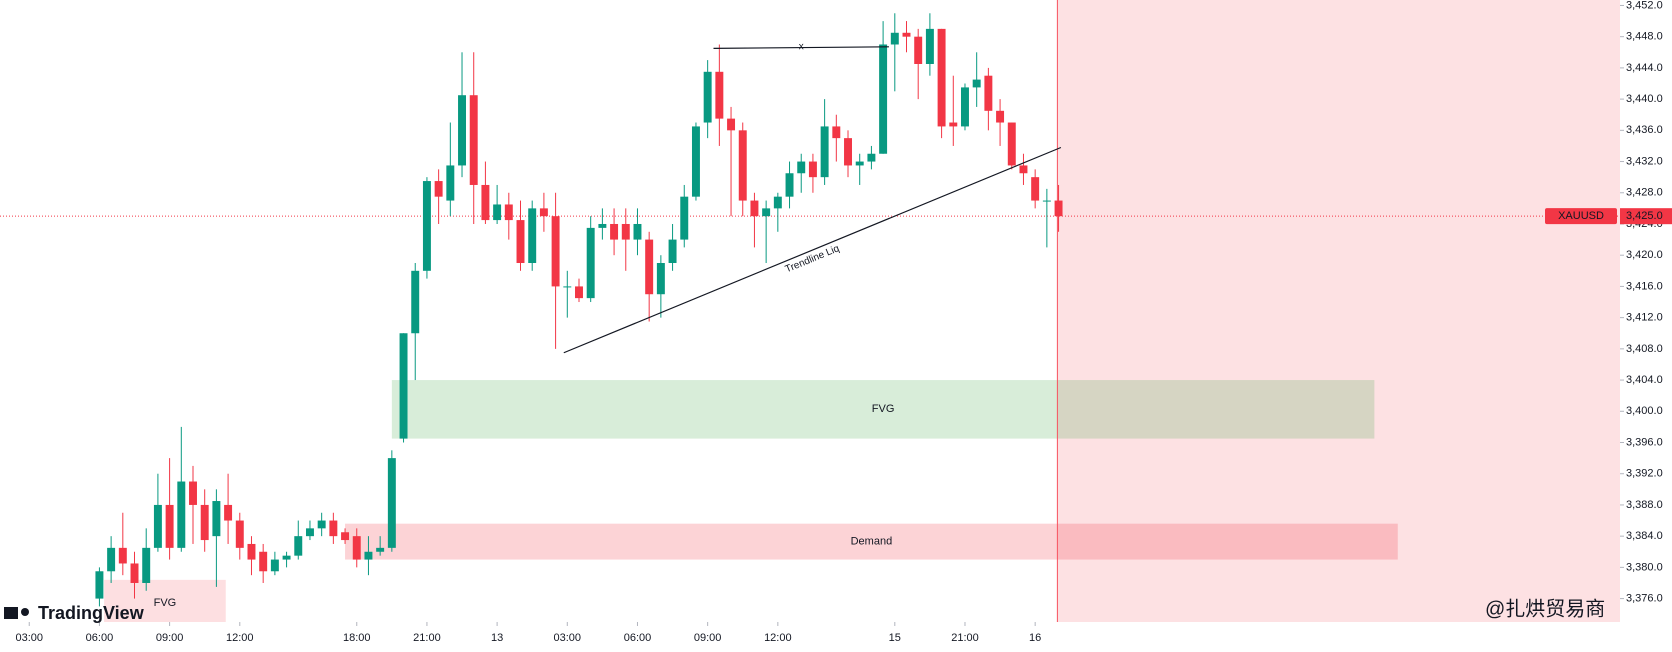  I want to click on x-tick-label: 09:00, so click(708, 638).